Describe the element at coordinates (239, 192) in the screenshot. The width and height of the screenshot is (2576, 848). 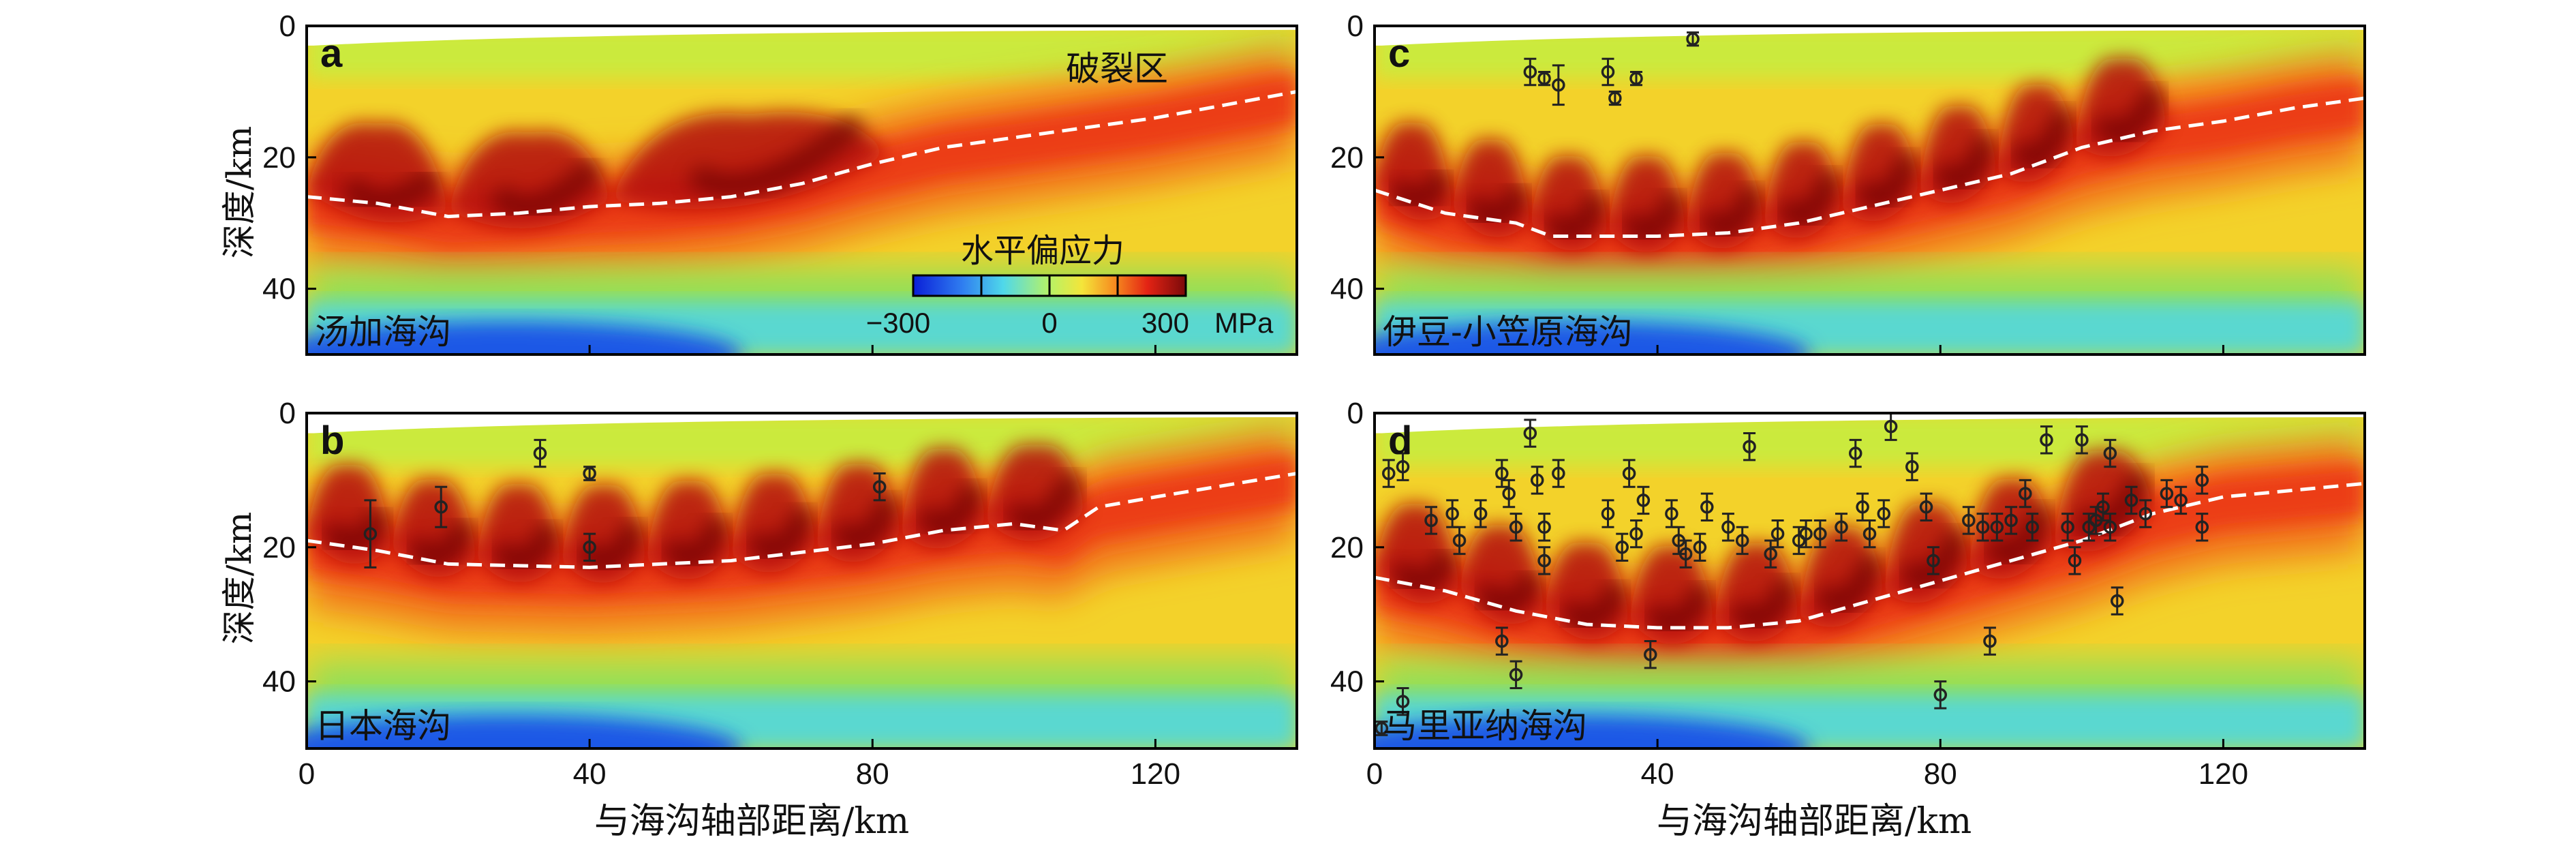
I see `y-axis-label-top: 深度/km` at that location.